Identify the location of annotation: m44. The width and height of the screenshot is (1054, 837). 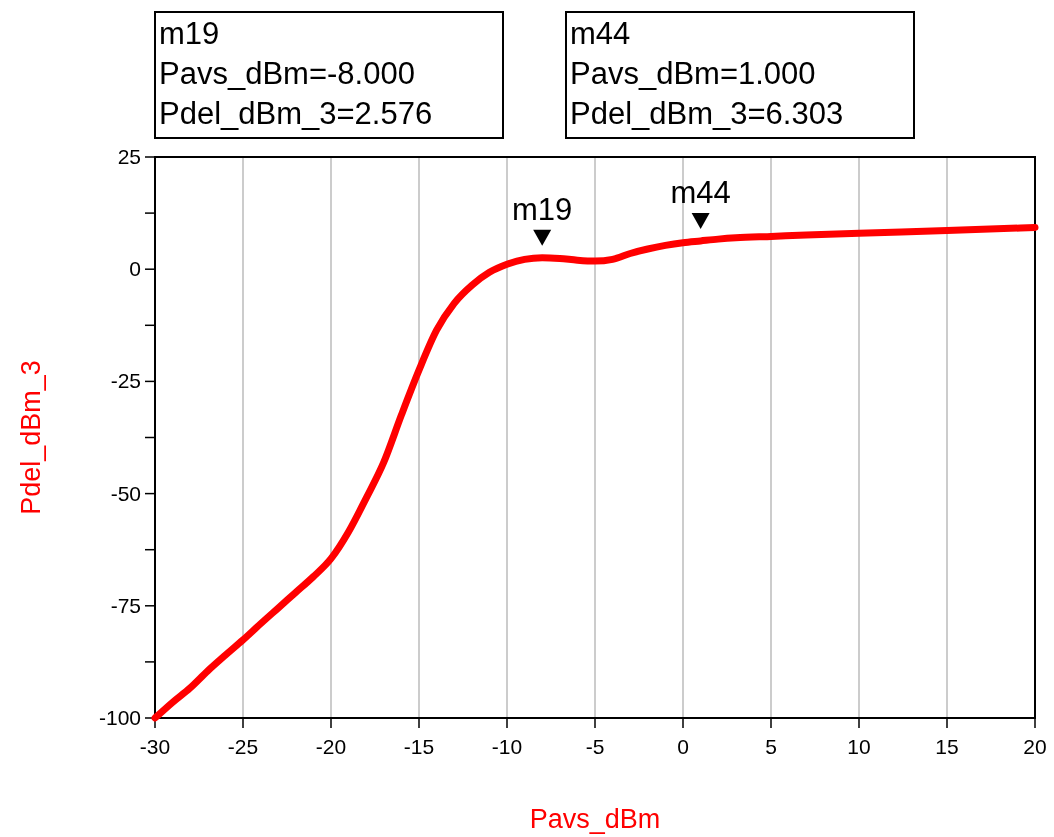
(700, 192).